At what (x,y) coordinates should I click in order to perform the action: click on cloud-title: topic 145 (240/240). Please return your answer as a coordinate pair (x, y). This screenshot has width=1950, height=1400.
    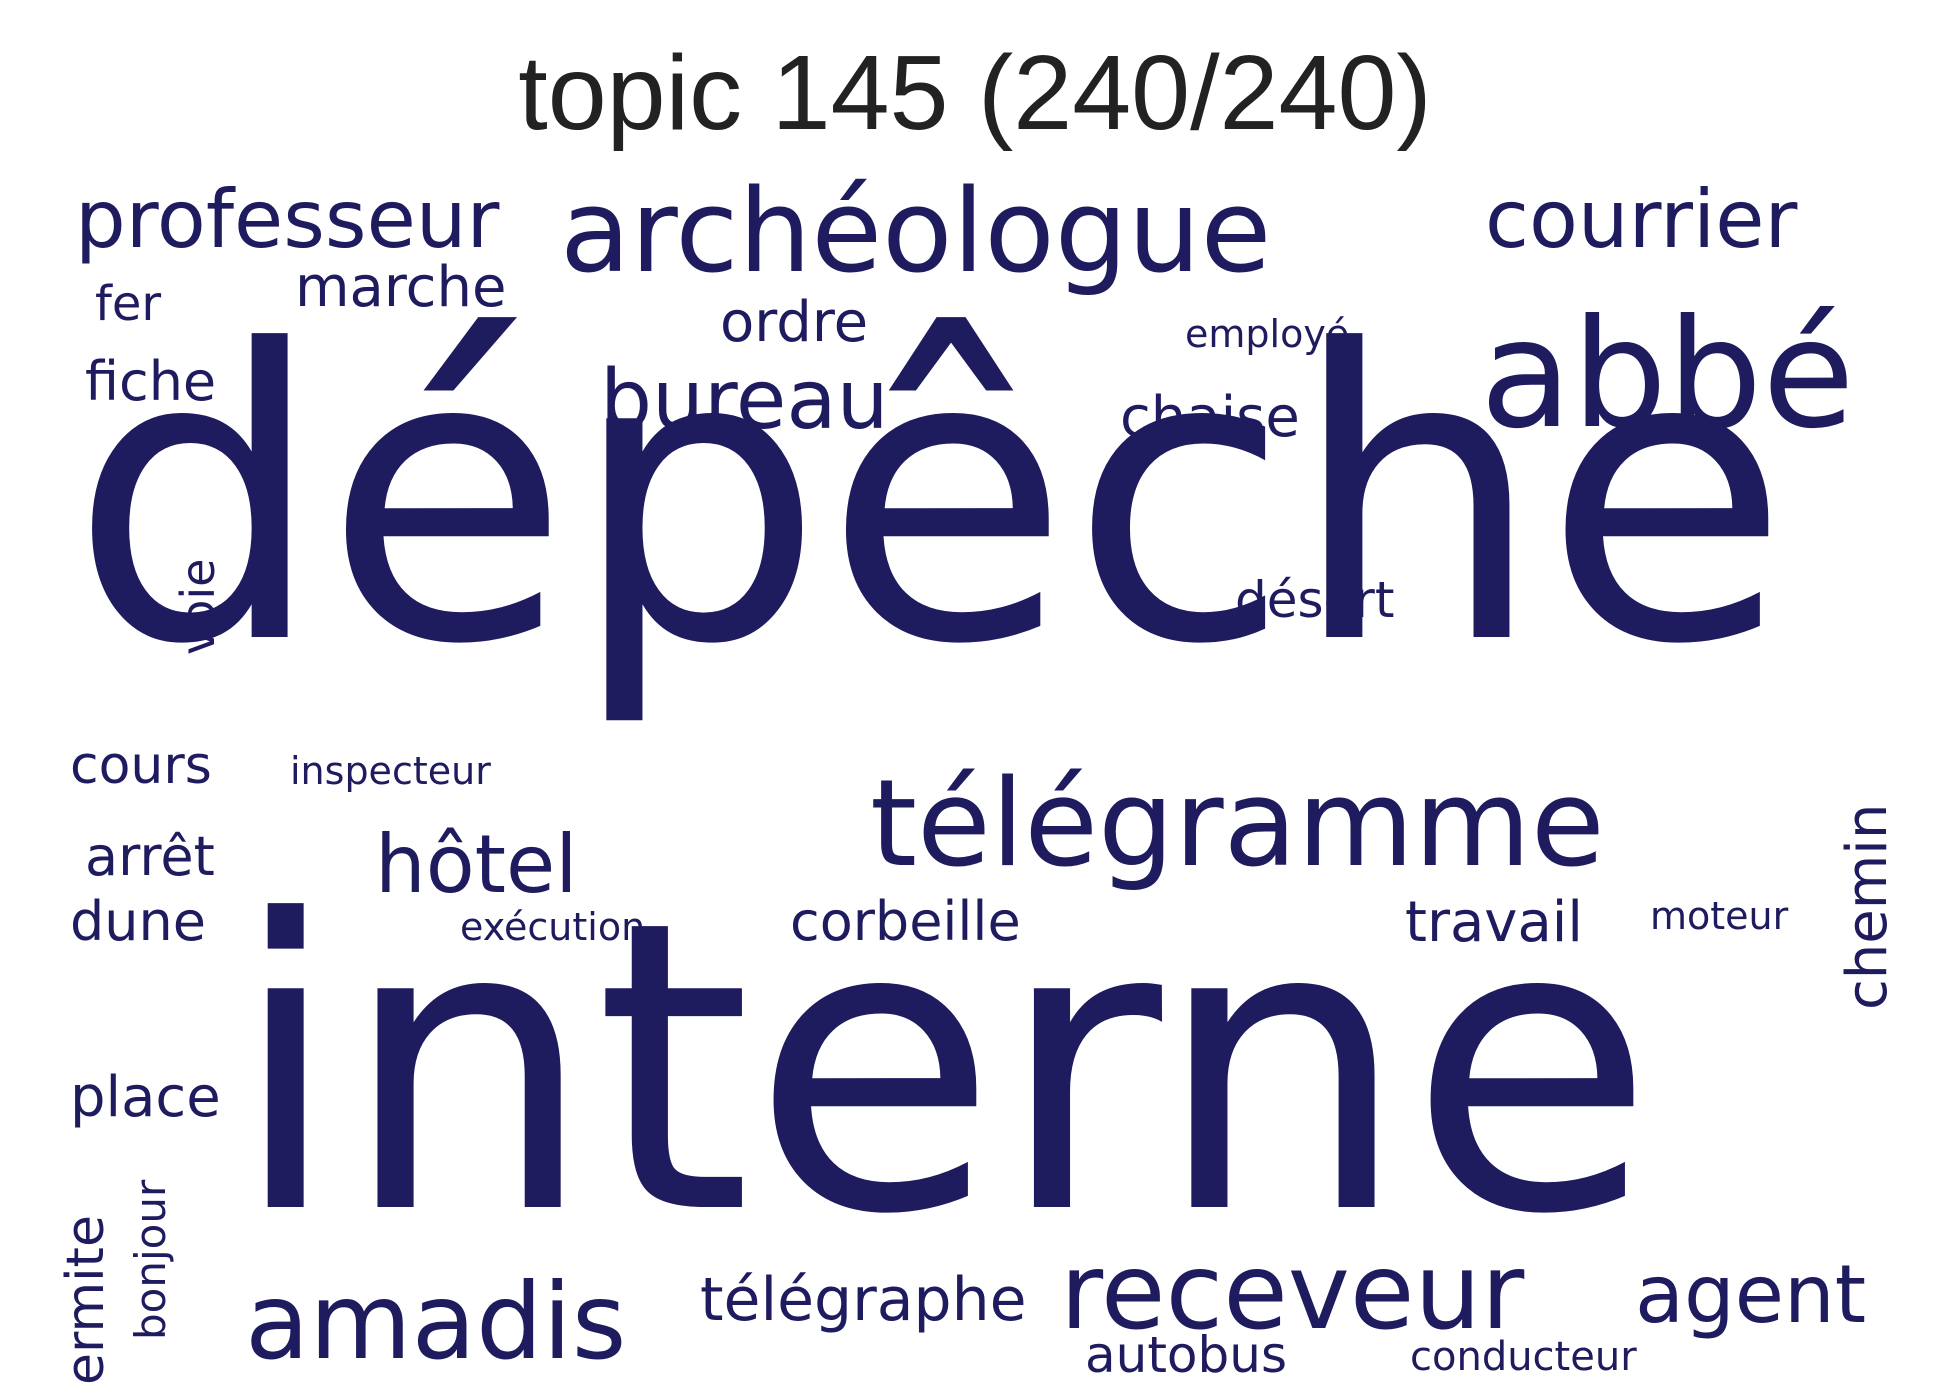
    Looking at the image, I should click on (975, 93).